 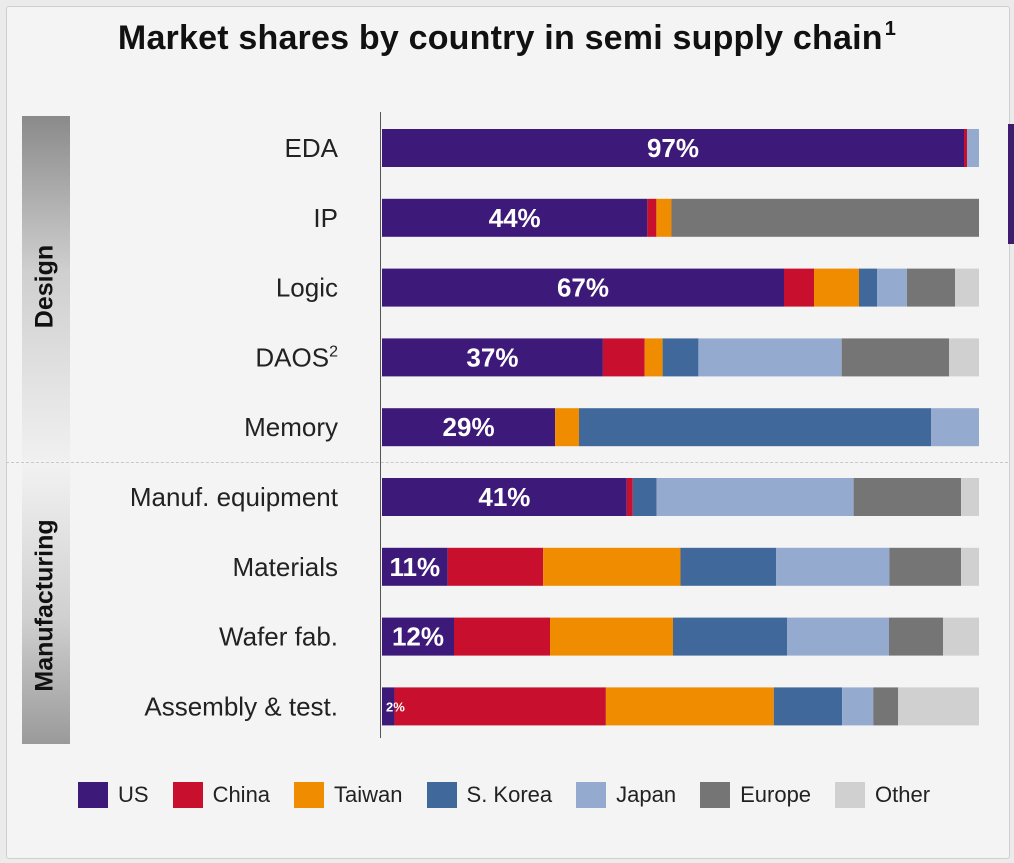 What do you see at coordinates (309, 795) in the screenshot?
I see `legend-swatch-taiwan` at bounding box center [309, 795].